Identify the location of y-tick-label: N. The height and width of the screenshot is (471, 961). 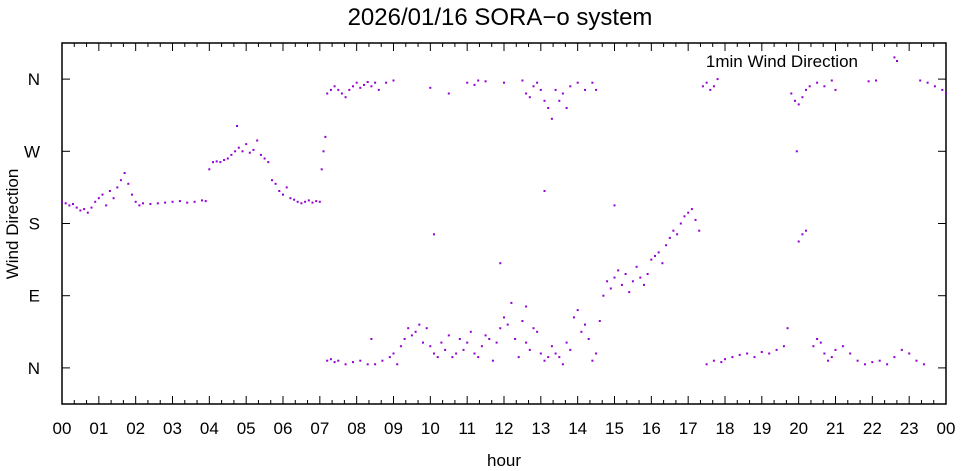
(34, 79).